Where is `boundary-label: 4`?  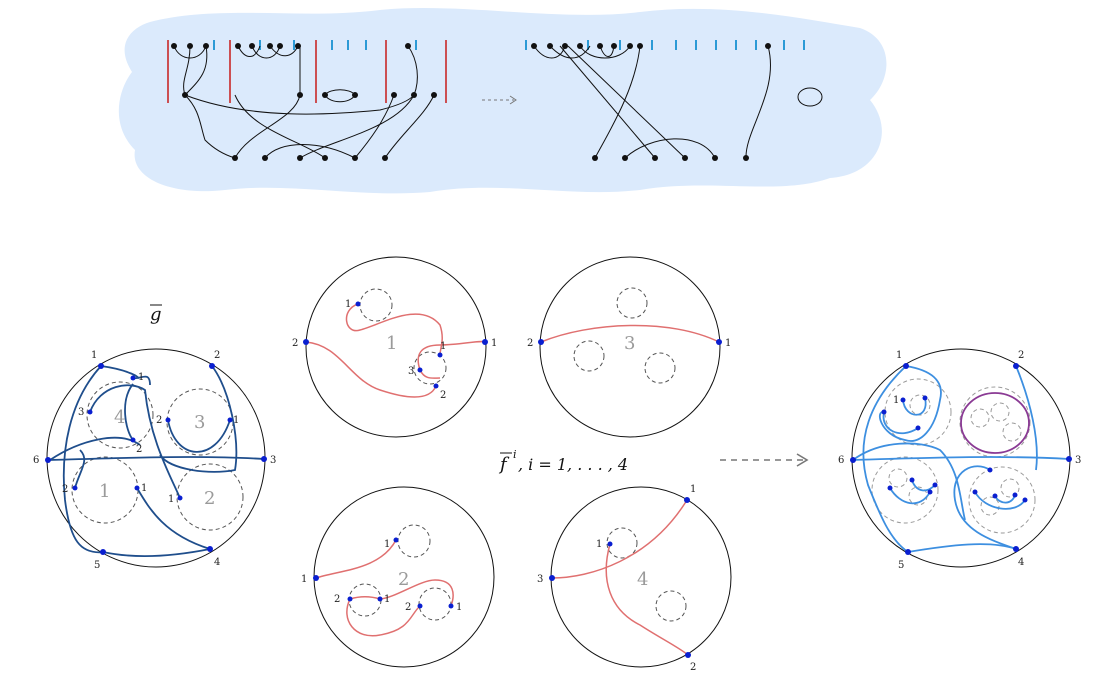
boundary-label: 4 is located at coordinates (217, 562).